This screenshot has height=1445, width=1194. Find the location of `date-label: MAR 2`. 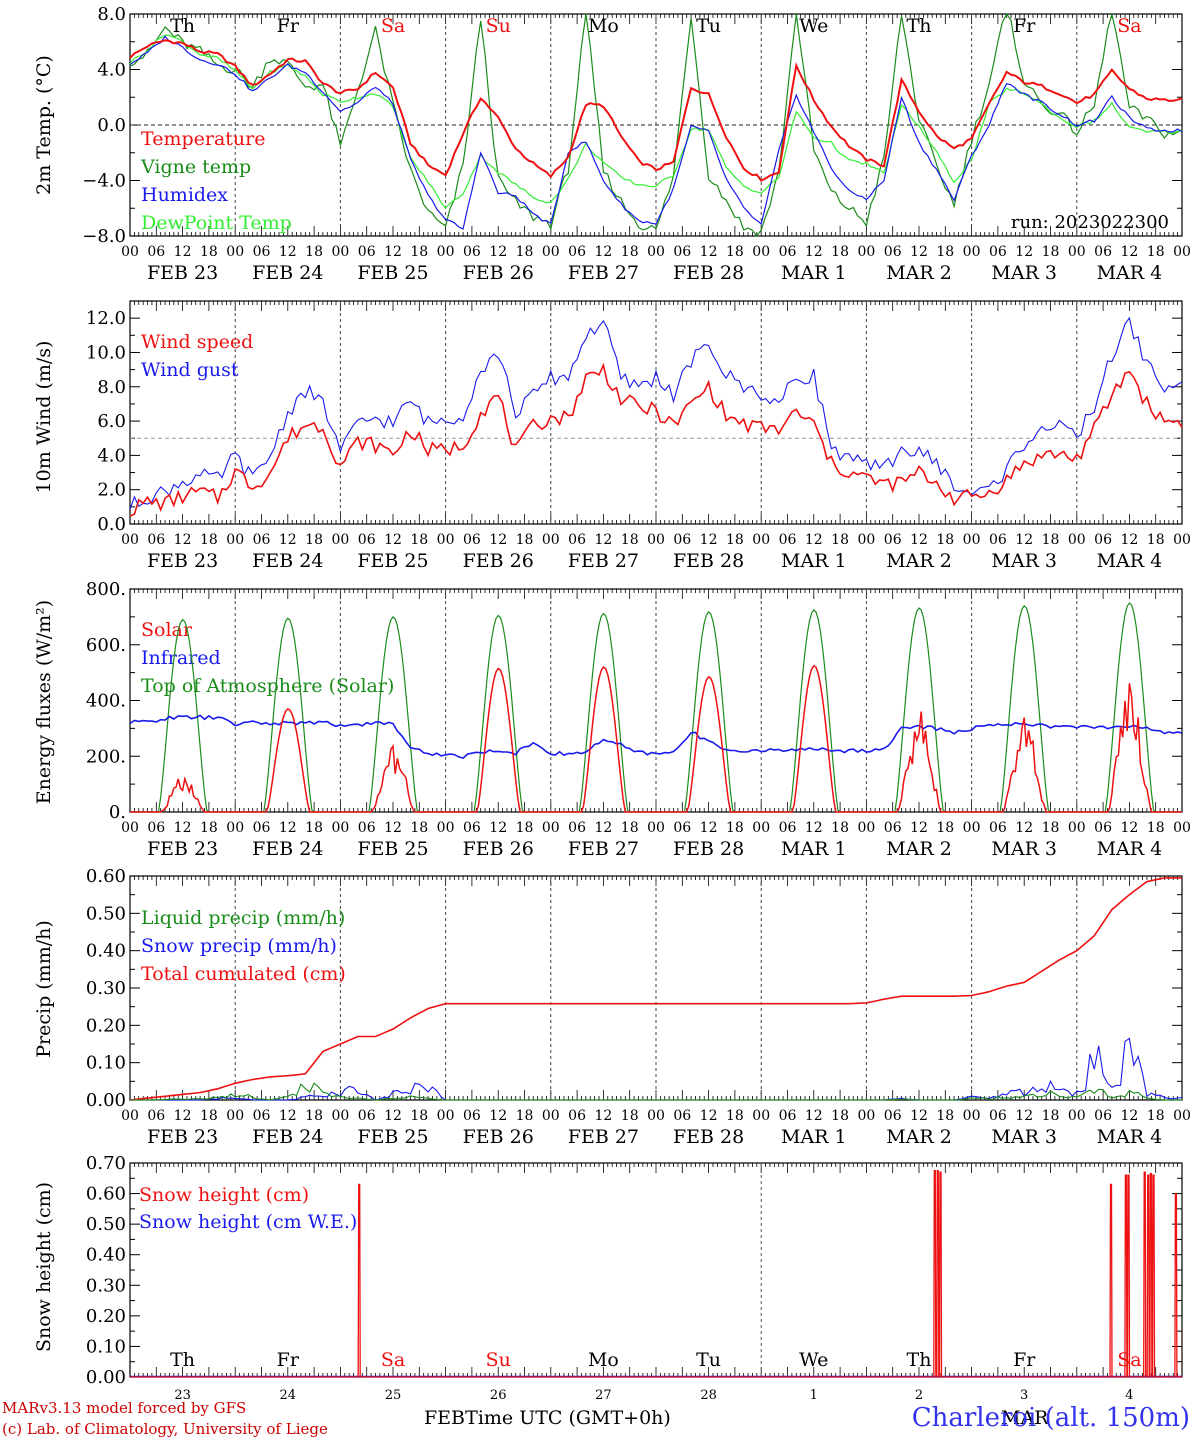

date-label: MAR 2 is located at coordinates (919, 273).